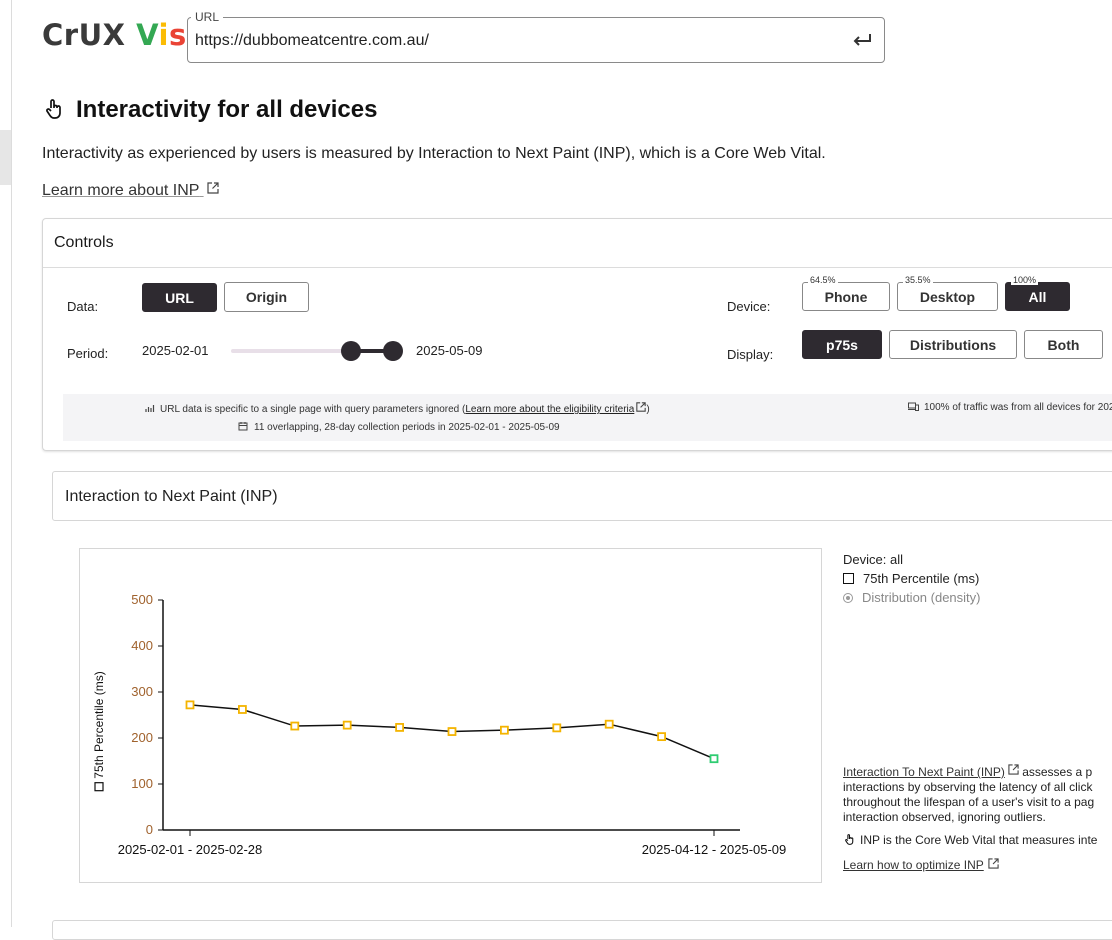 This screenshot has width=1112, height=940. What do you see at coordinates (142, 783) in the screenshot?
I see `y-tick-label: 100` at bounding box center [142, 783].